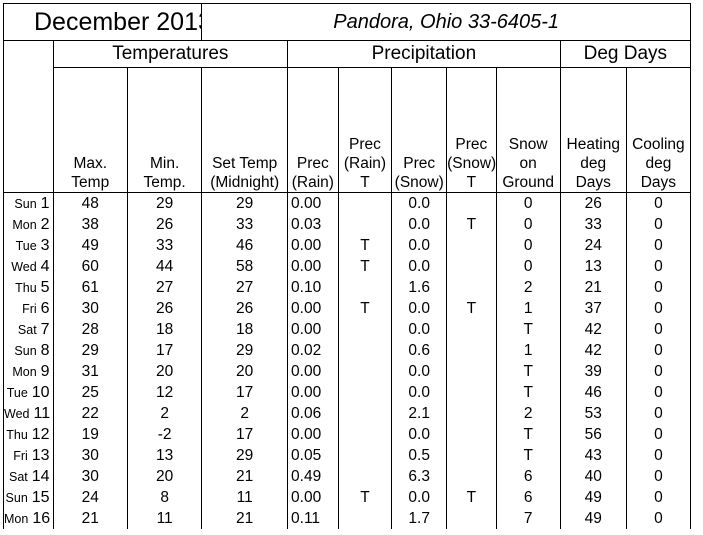 This screenshot has width=703, height=535. Describe the element at coordinates (419, 518) in the screenshot. I see `cell-snow: 1.7` at that location.